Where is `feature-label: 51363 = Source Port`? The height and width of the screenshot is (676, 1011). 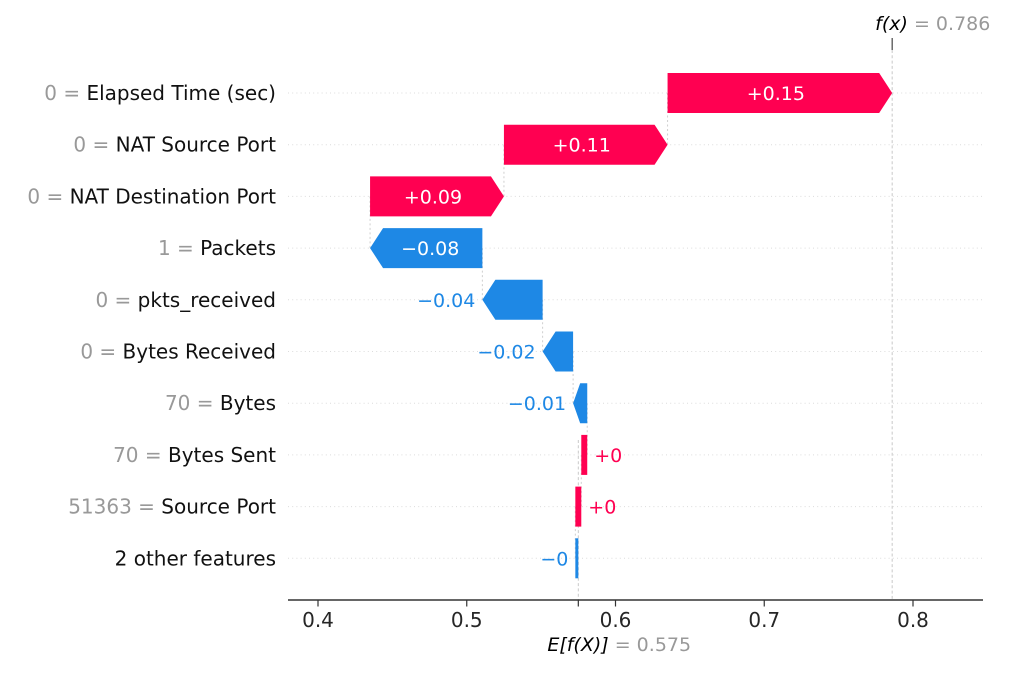
feature-label: 51363 = Source Port is located at coordinates (172, 507).